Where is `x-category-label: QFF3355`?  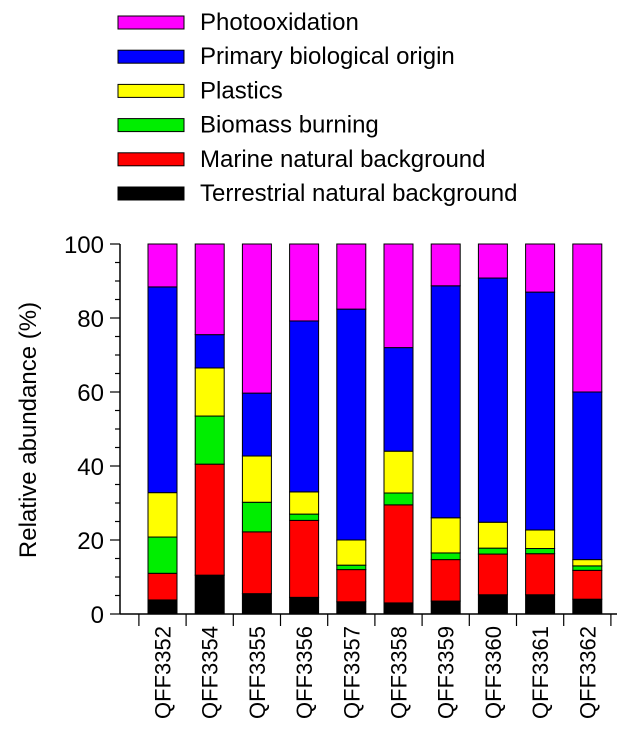 x-category-label: QFF3355 is located at coordinates (257, 672).